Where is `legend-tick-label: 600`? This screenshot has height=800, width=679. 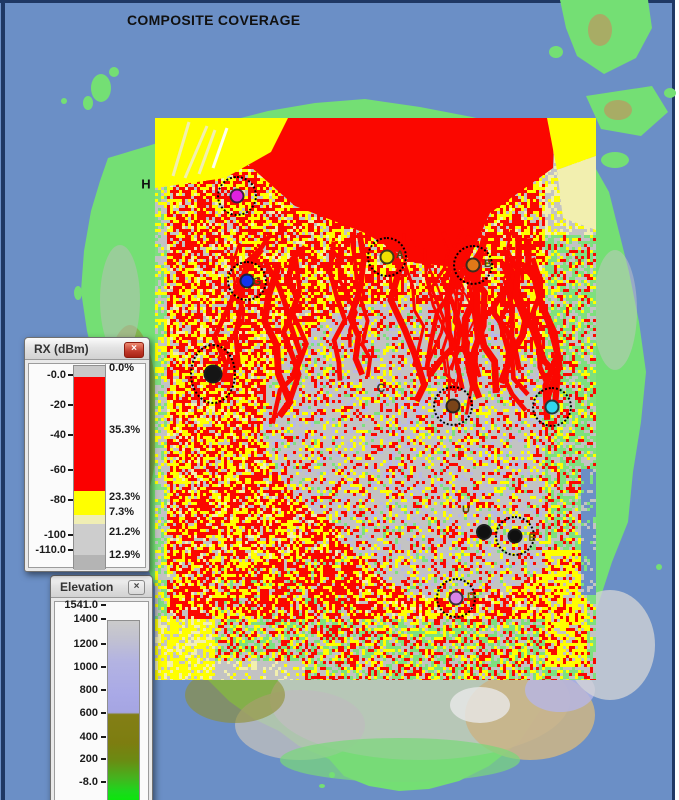
legend-tick-label: 600 is located at coordinates (88, 713).